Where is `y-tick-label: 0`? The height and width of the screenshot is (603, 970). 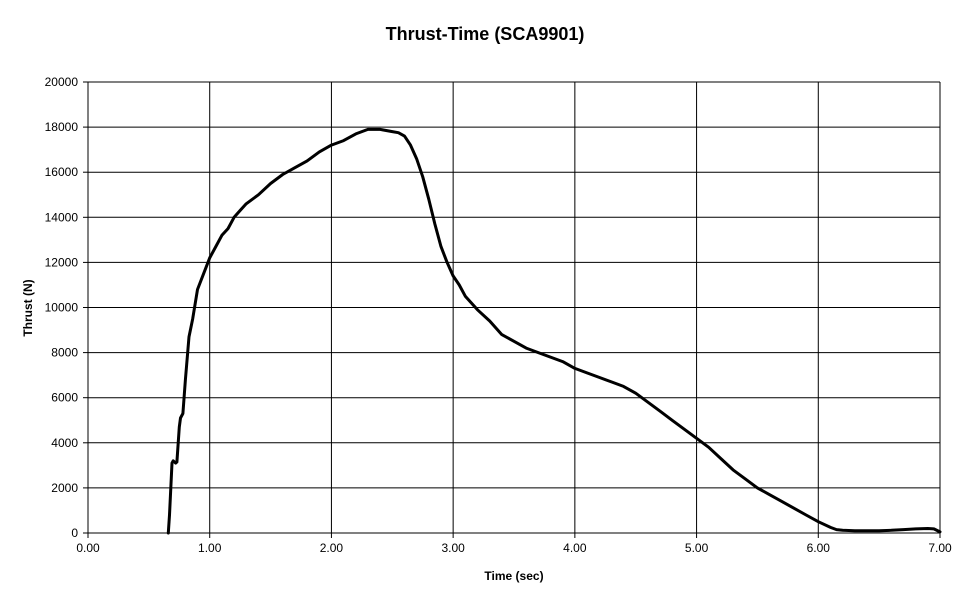 y-tick-label: 0 is located at coordinates (74, 533).